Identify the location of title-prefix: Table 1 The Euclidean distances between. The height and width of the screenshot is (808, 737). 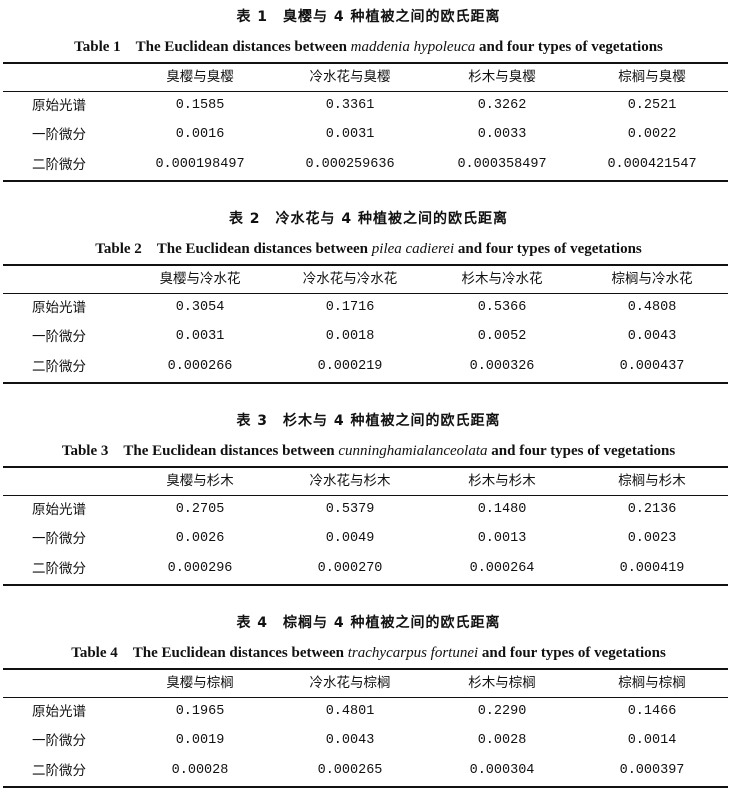
(212, 47).